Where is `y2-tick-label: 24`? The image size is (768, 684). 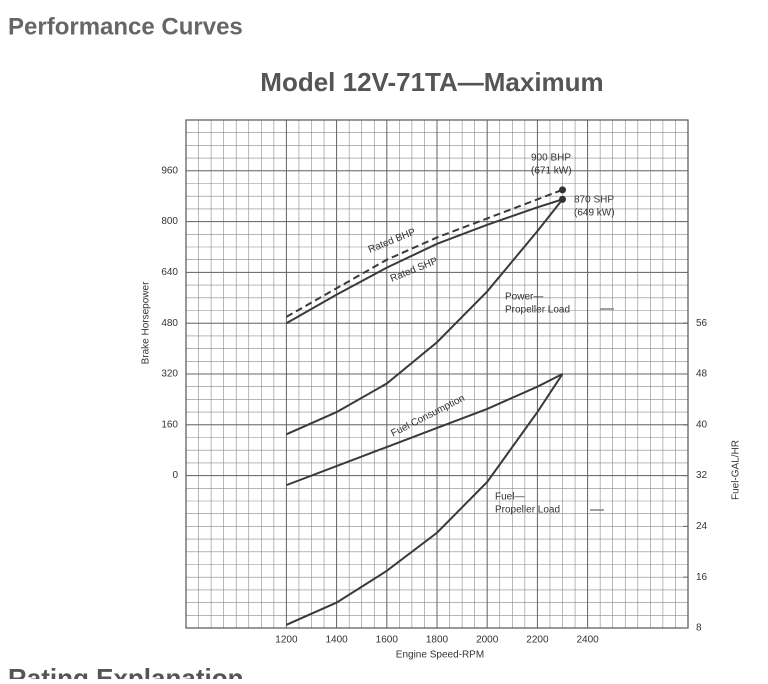 y2-tick-label: 24 is located at coordinates (702, 526).